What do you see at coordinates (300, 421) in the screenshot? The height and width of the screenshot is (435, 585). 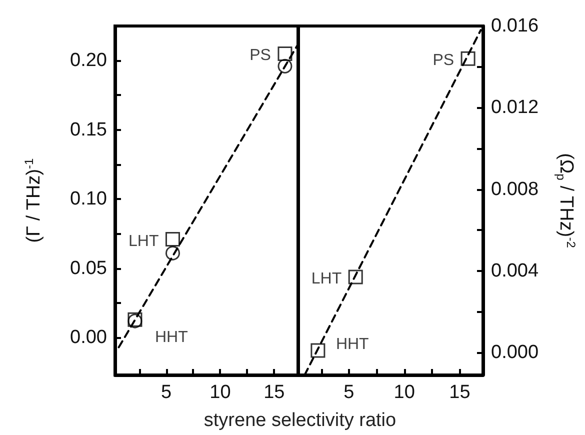 I see `x-axis-title: styrene selectivity ratio` at bounding box center [300, 421].